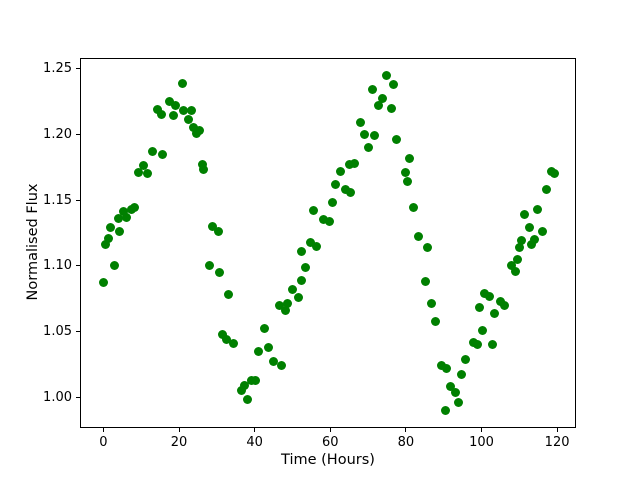  I want to click on y-tick-label: 1.10, so click(57, 266).